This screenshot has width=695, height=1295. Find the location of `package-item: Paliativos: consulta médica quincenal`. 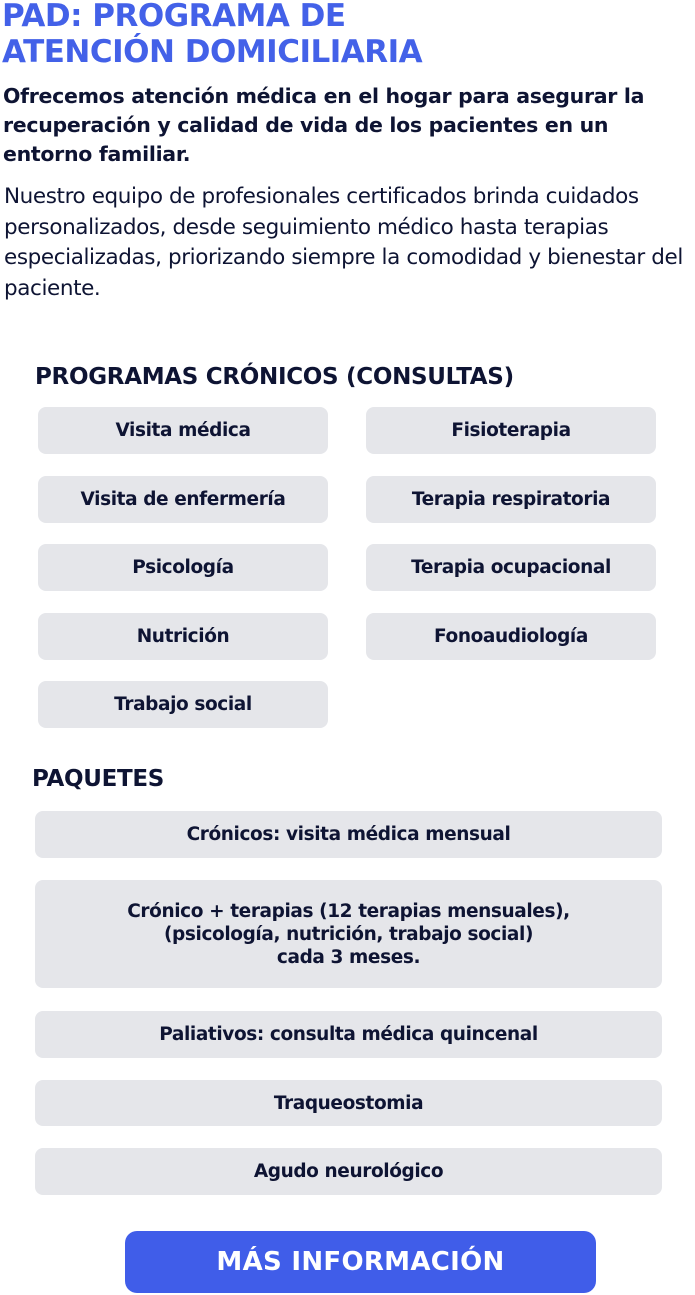

package-item: Paliativos: consulta médica quincenal is located at coordinates (348, 1034).